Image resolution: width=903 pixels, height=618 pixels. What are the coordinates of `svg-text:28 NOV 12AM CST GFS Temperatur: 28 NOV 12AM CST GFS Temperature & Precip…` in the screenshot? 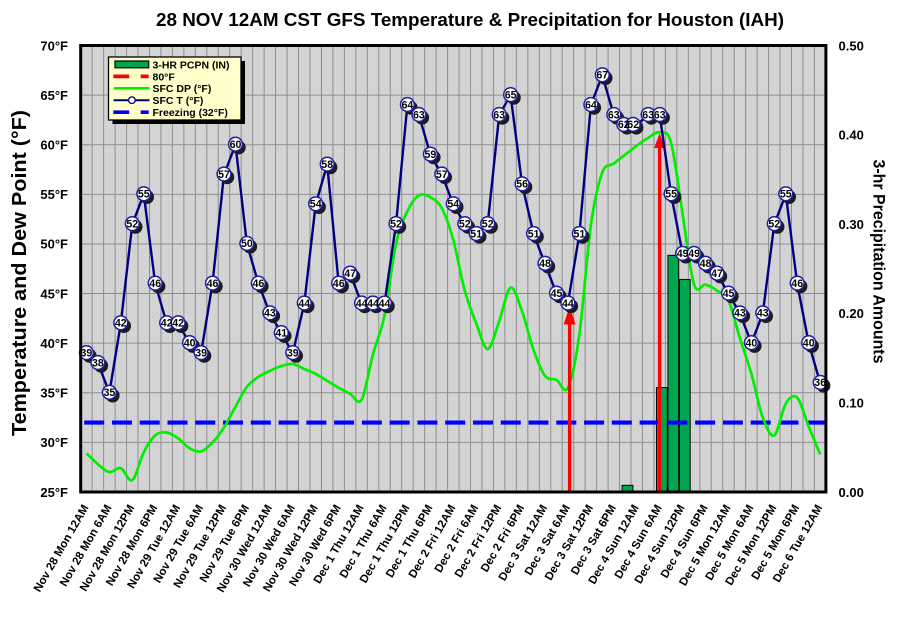 It's located at (470, 20).